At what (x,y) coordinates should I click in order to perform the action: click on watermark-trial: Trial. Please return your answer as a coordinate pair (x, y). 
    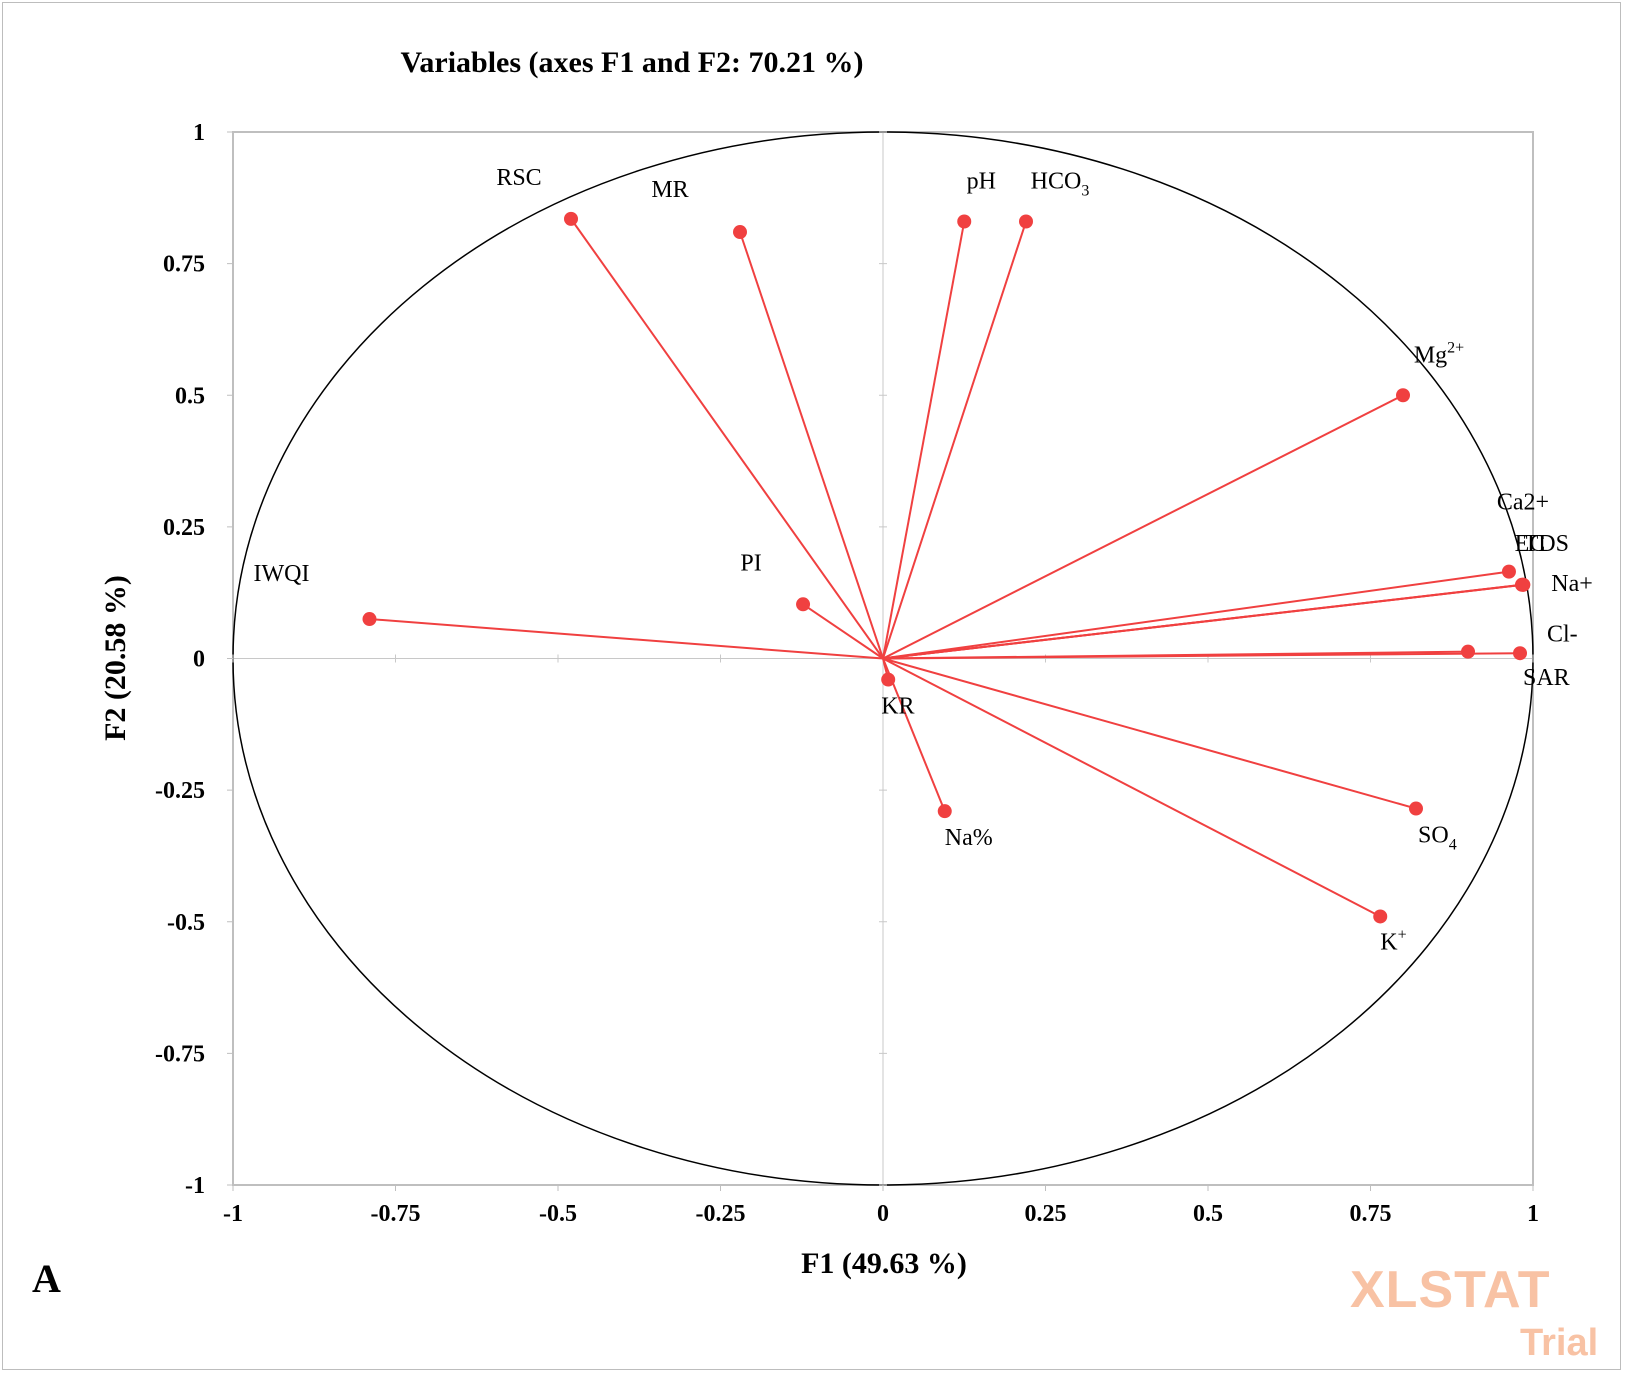
    Looking at the image, I should click on (1559, 1343).